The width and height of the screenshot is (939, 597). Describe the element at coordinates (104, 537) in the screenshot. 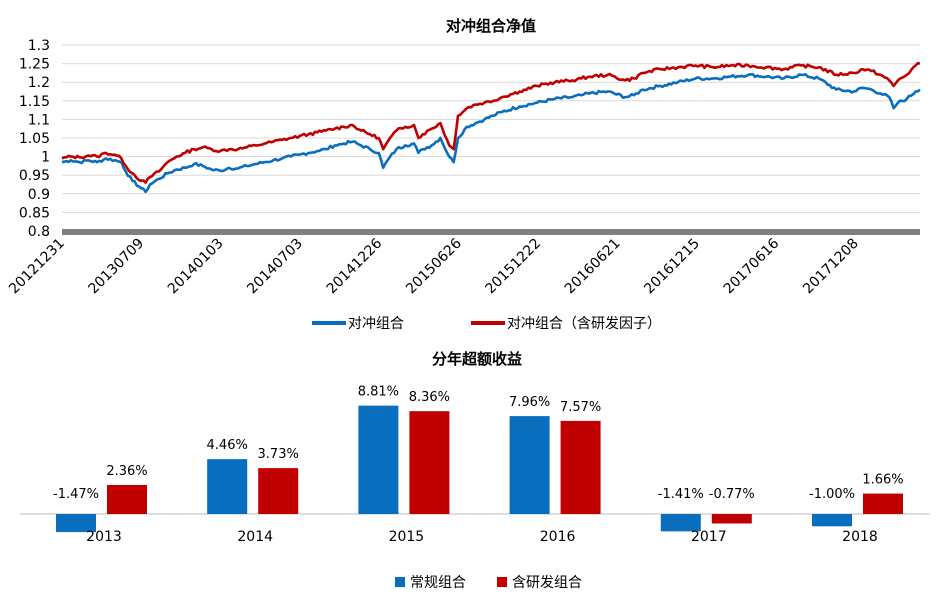

I see `category-label: 2013` at that location.